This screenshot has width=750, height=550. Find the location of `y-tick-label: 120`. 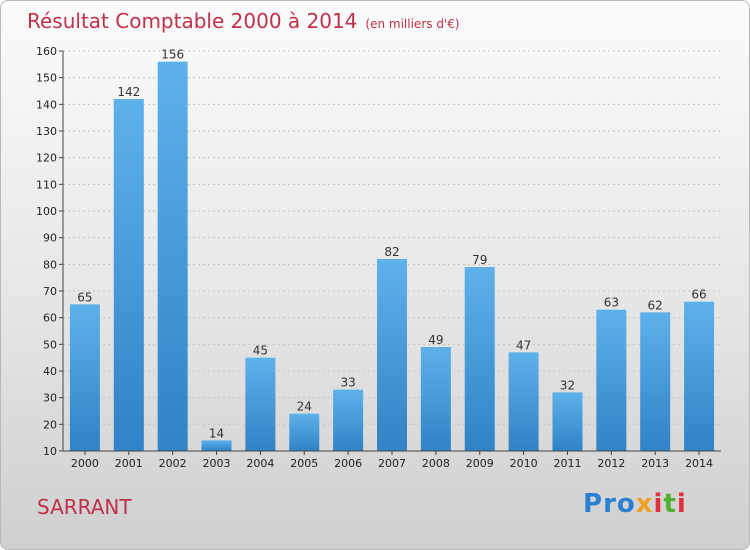

y-tick-label: 120 is located at coordinates (46, 158).